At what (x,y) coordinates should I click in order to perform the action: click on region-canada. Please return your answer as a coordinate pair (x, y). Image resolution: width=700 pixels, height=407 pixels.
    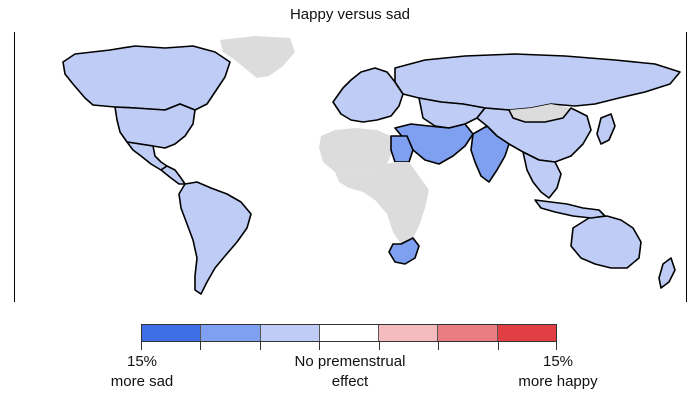
    Looking at the image, I should click on (146, 78).